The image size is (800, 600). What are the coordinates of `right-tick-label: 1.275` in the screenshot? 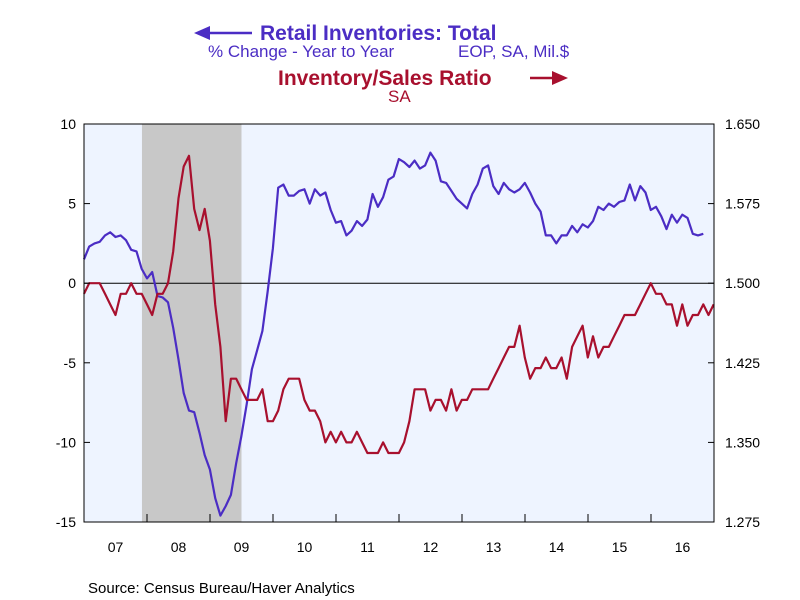 It's located at (742, 522).